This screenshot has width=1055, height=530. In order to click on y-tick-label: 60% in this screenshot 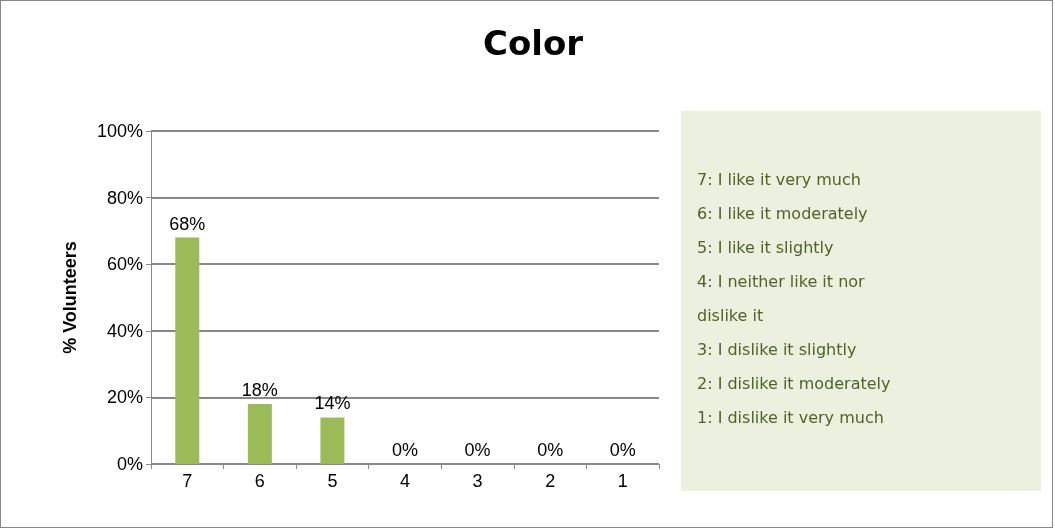, I will do `click(124, 264)`.